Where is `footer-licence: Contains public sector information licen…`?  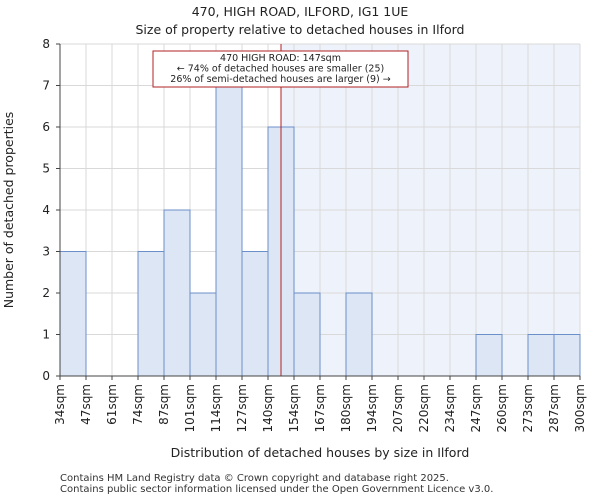 footer-licence: Contains public sector information licen… is located at coordinates (277, 489).